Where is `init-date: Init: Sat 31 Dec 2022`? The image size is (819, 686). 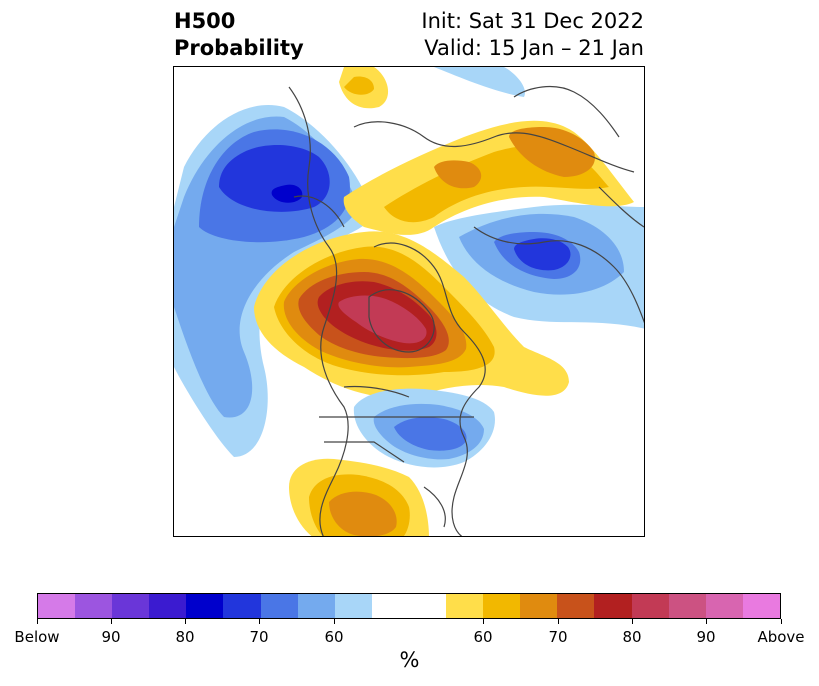
init-date: Init: Sat 31 Dec 2022 is located at coordinates (532, 21).